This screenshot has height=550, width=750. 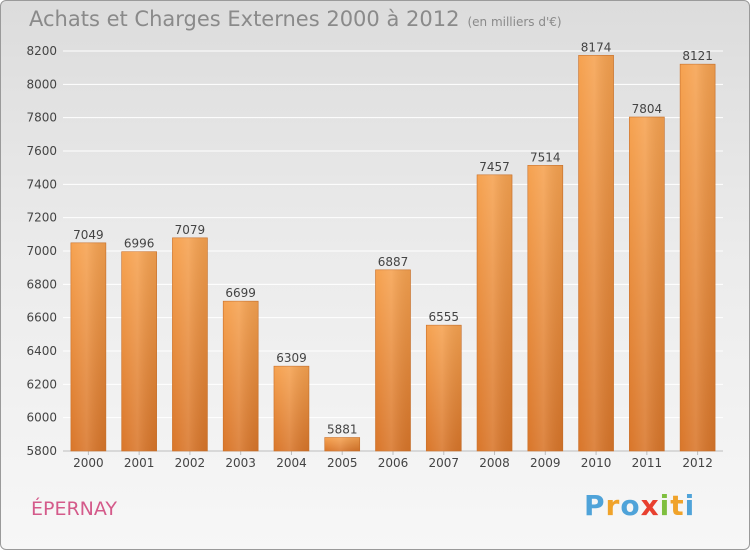 I want to click on data-label: 7514, so click(x=545, y=157).